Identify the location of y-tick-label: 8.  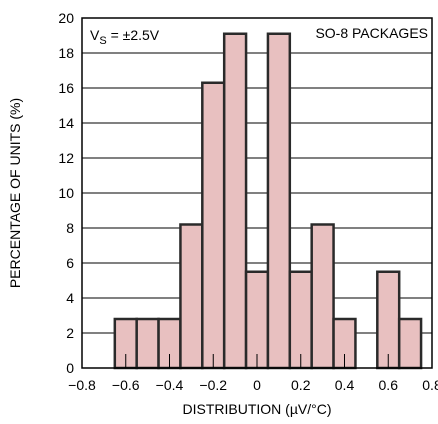
(70, 228).